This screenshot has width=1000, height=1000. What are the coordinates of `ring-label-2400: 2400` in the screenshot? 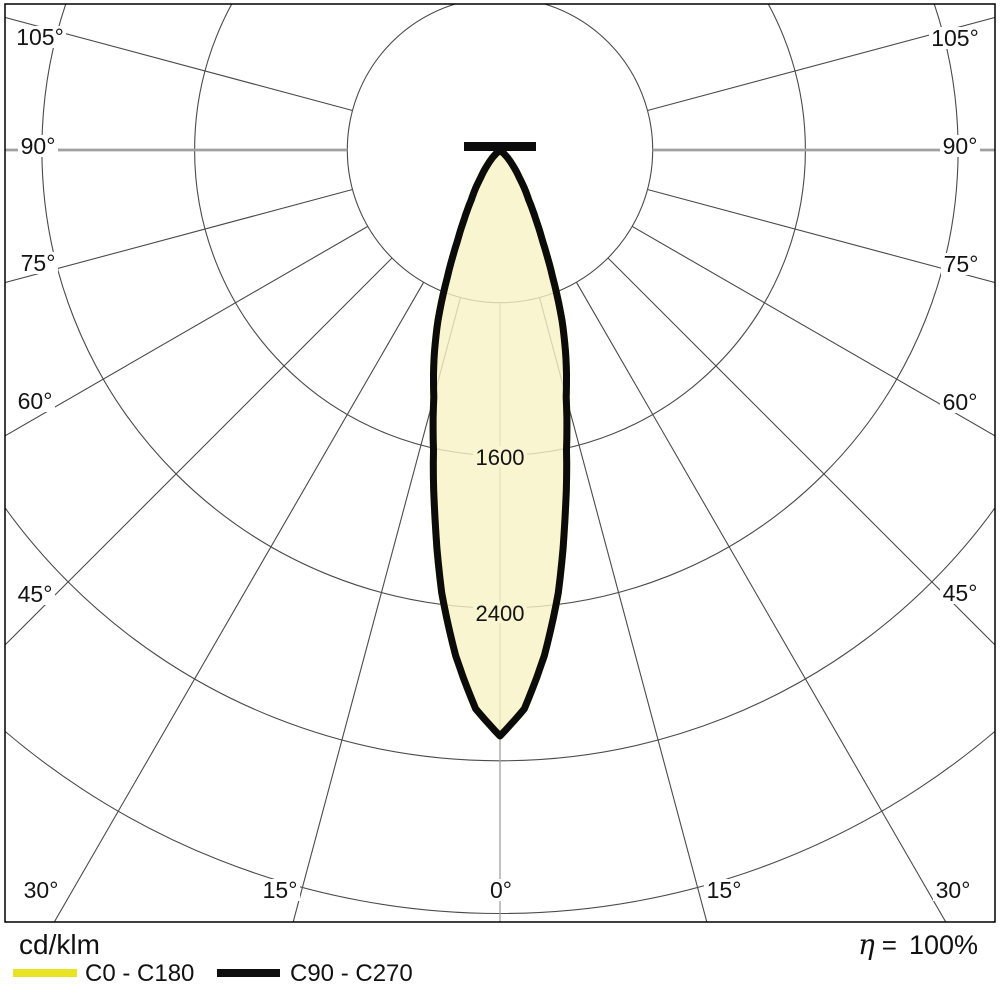 It's located at (500, 613).